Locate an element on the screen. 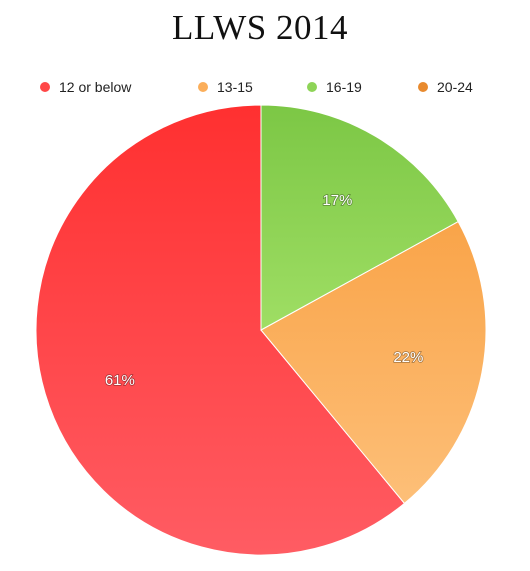 The height and width of the screenshot is (571, 530). slice-value-label: 17% is located at coordinates (337, 200).